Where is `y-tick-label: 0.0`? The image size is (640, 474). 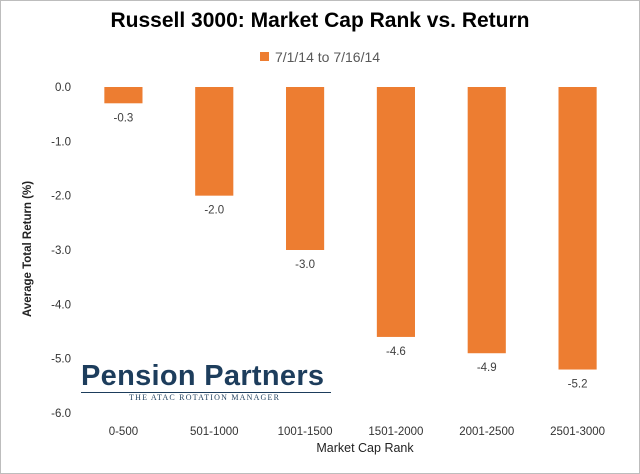 y-tick-label: 0.0 is located at coordinates (63, 88).